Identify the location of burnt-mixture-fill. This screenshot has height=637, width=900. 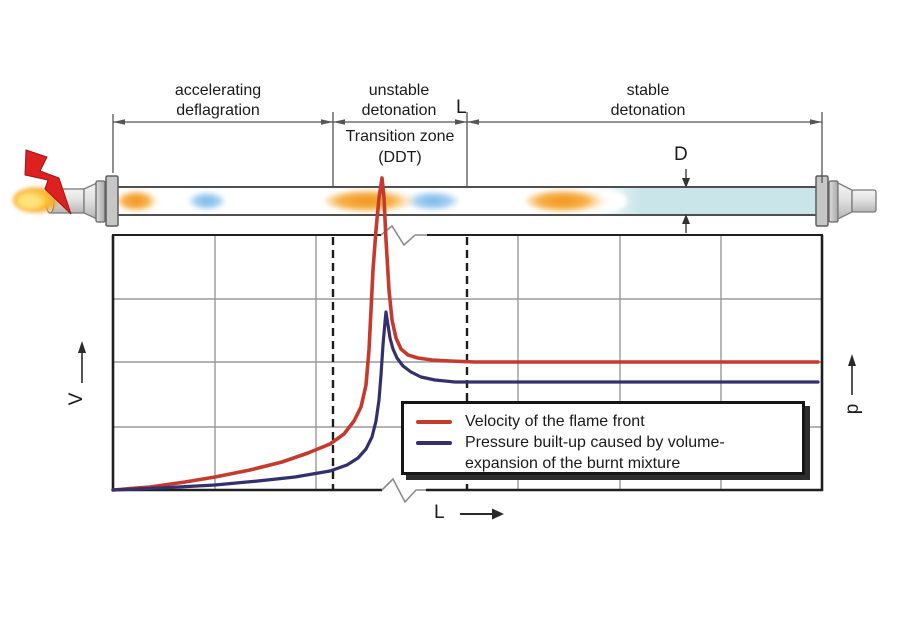
(728, 201).